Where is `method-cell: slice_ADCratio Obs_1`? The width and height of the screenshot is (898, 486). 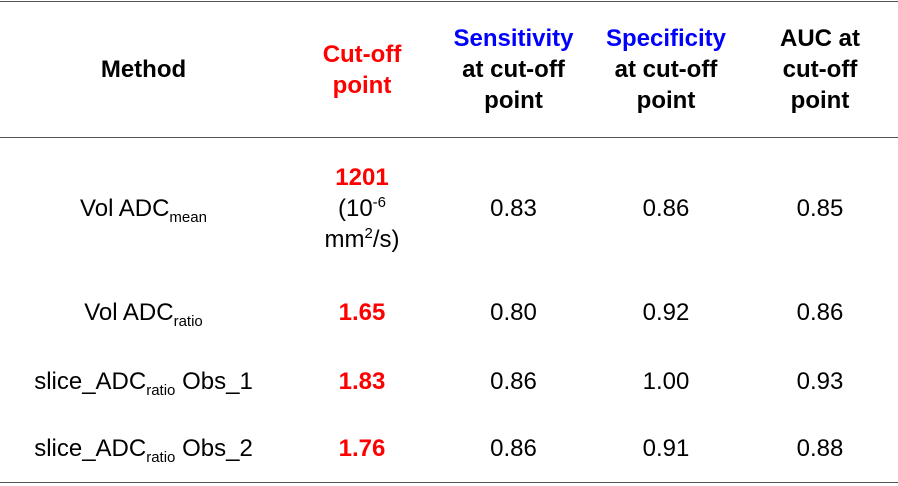 method-cell: slice_ADCratio Obs_1 is located at coordinates (143, 381).